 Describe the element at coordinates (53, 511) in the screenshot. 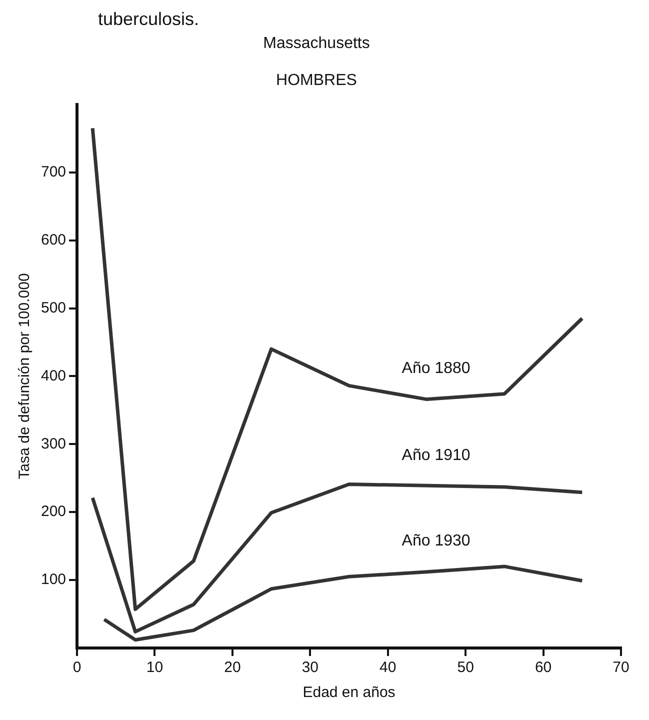

I see `y-tick-label: 200` at that location.